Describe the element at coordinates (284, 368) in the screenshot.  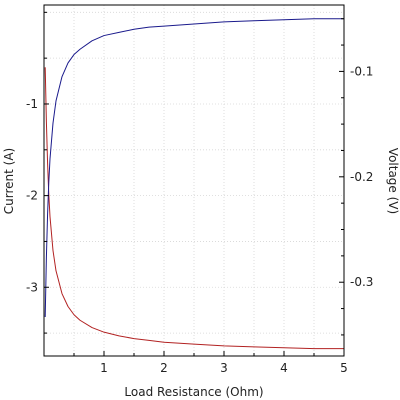
I see `x-tick-label: 4` at that location.